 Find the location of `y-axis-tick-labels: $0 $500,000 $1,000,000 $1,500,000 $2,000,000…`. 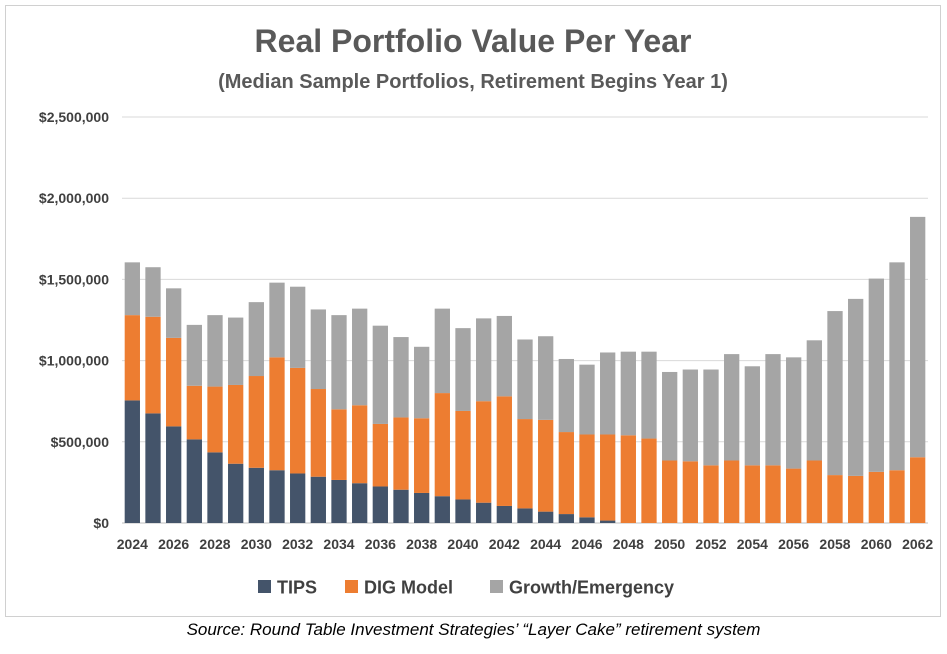

y-axis-tick-labels: $0 $500,000 $1,000,000 $1,500,000 $2,000,000… is located at coordinates (74, 320).